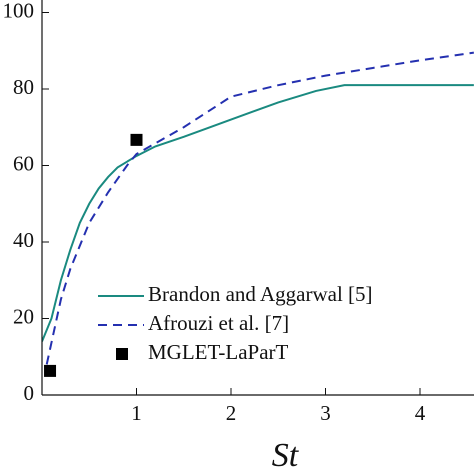 This screenshot has height=474, width=474. What do you see at coordinates (231, 413) in the screenshot?
I see `x-tick-label: 2` at bounding box center [231, 413].